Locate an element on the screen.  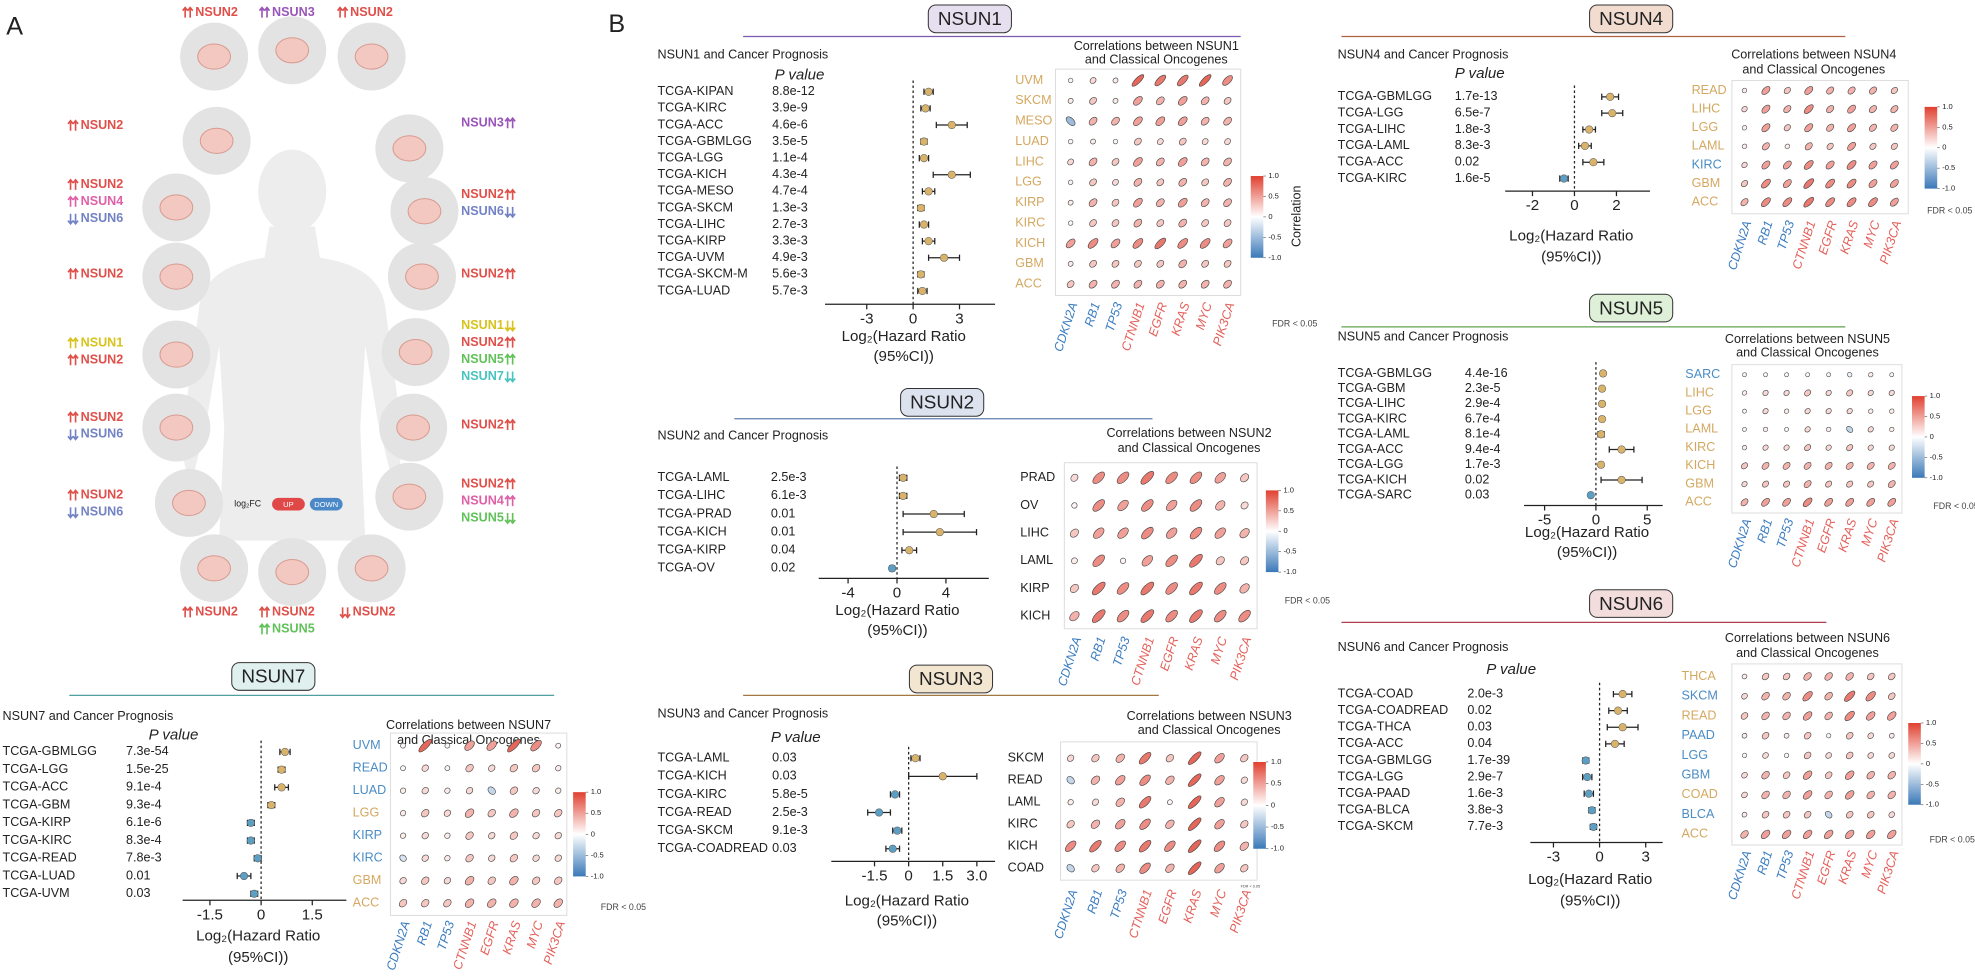
x-axis-label: Log₂(Hazard Ratio is located at coordinates (907, 901).